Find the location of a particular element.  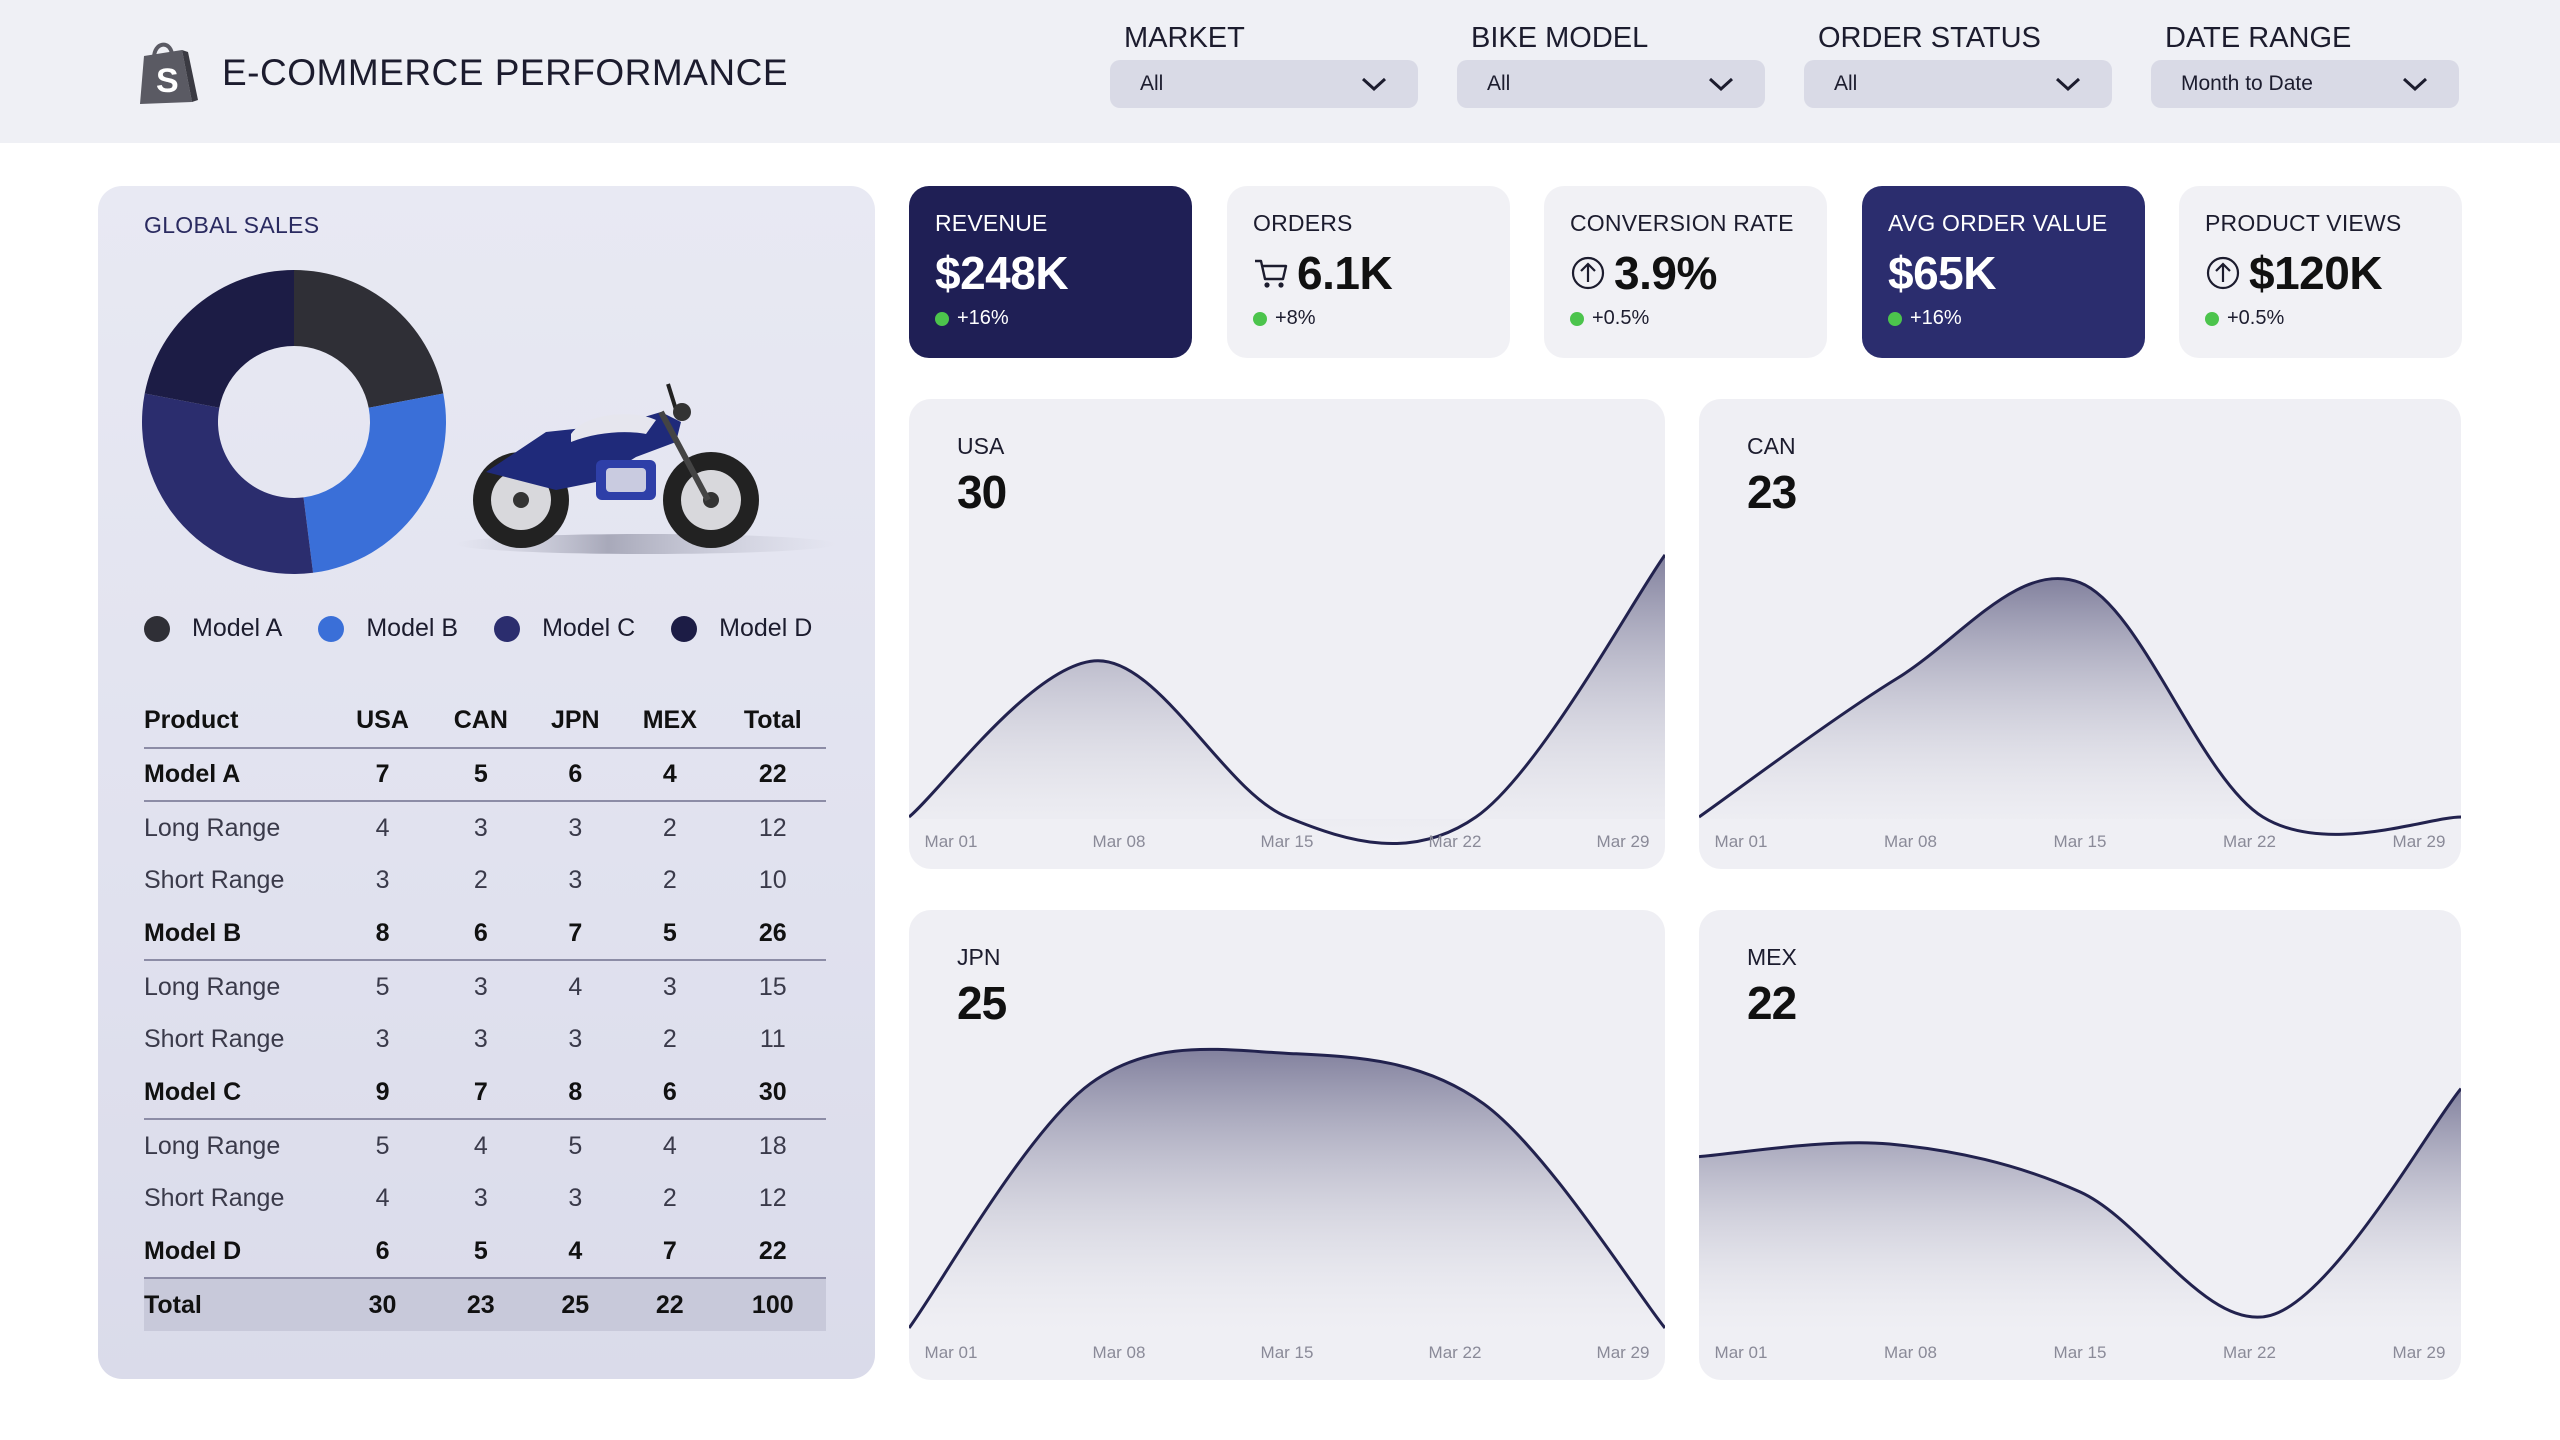

legend-swatch is located at coordinates (331, 628).